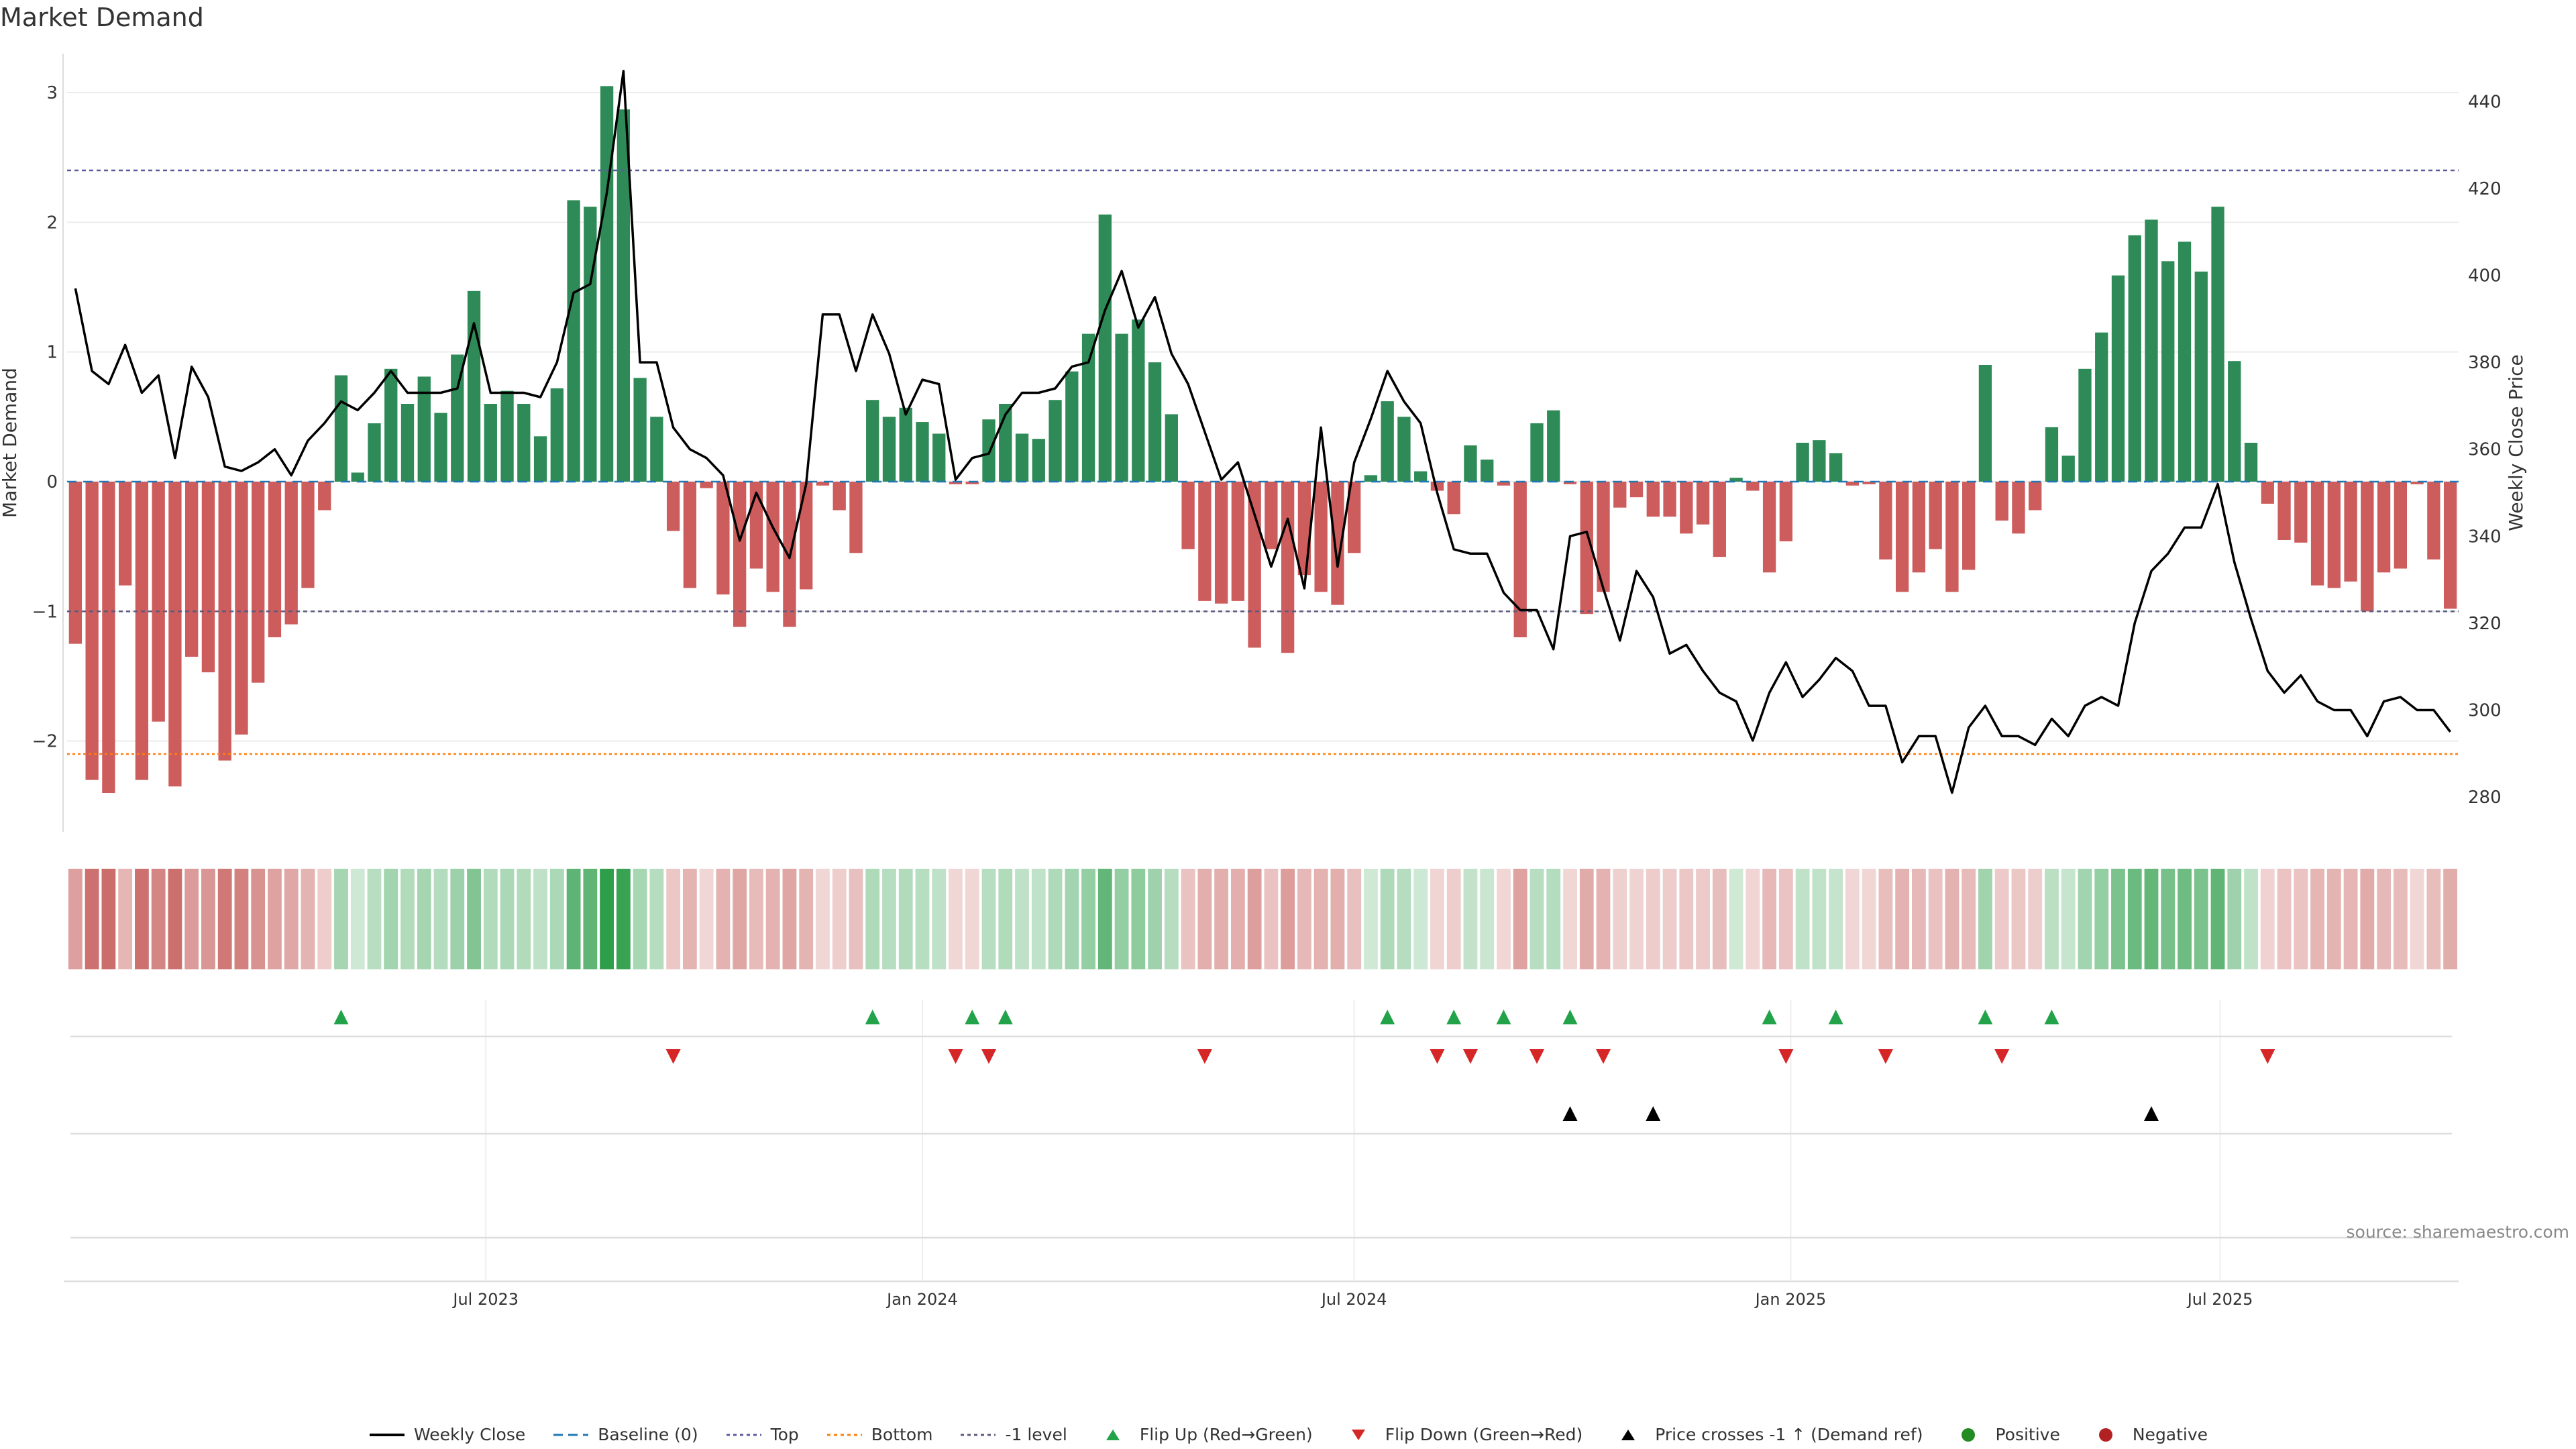 This screenshot has width=2576, height=1449. What do you see at coordinates (2458, 1232) in the screenshot?
I see `source-note: source: sharemaestro.com` at bounding box center [2458, 1232].